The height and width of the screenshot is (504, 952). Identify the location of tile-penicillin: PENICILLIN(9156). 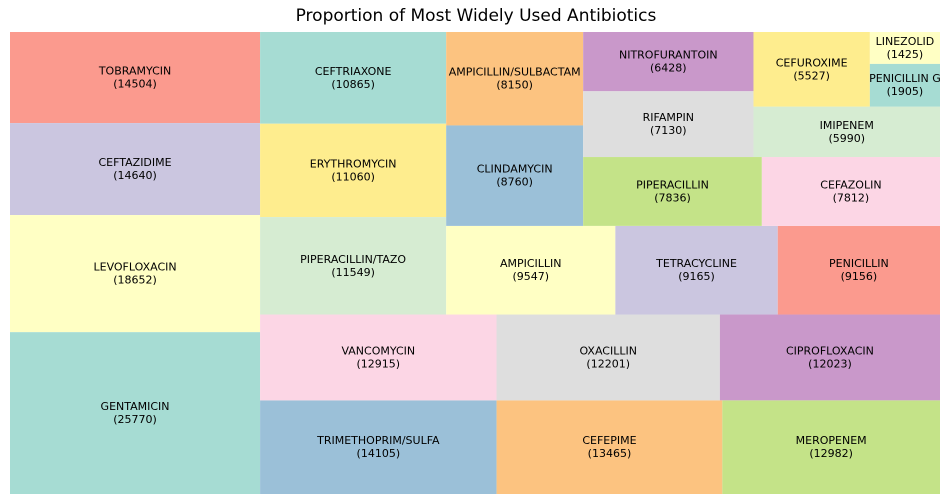
(858, 270).